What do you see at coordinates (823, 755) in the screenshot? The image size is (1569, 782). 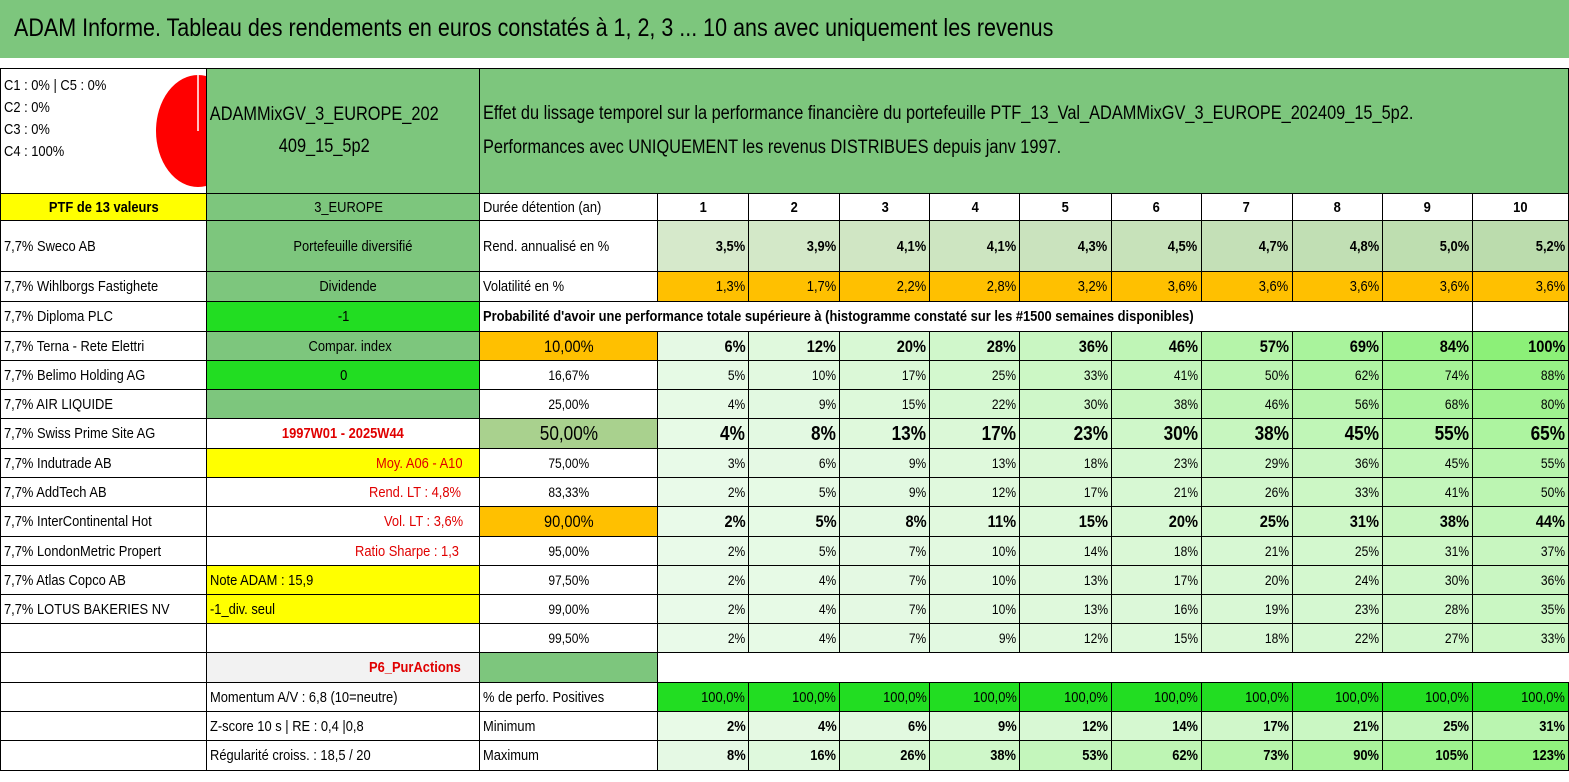 I see `max-value-text: 16%` at bounding box center [823, 755].